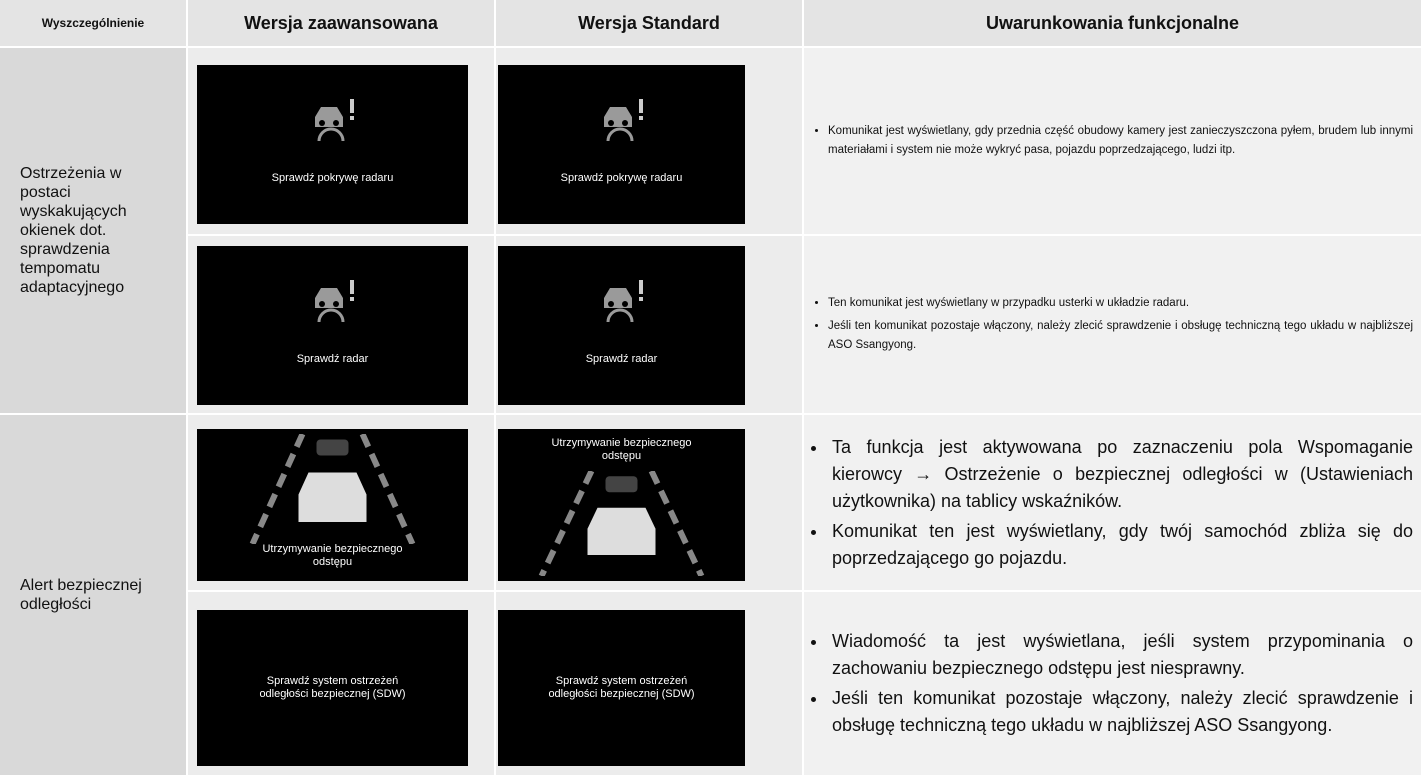  What do you see at coordinates (93, 23) in the screenshot?
I see `header-cell: Wyszczególnienie` at bounding box center [93, 23].